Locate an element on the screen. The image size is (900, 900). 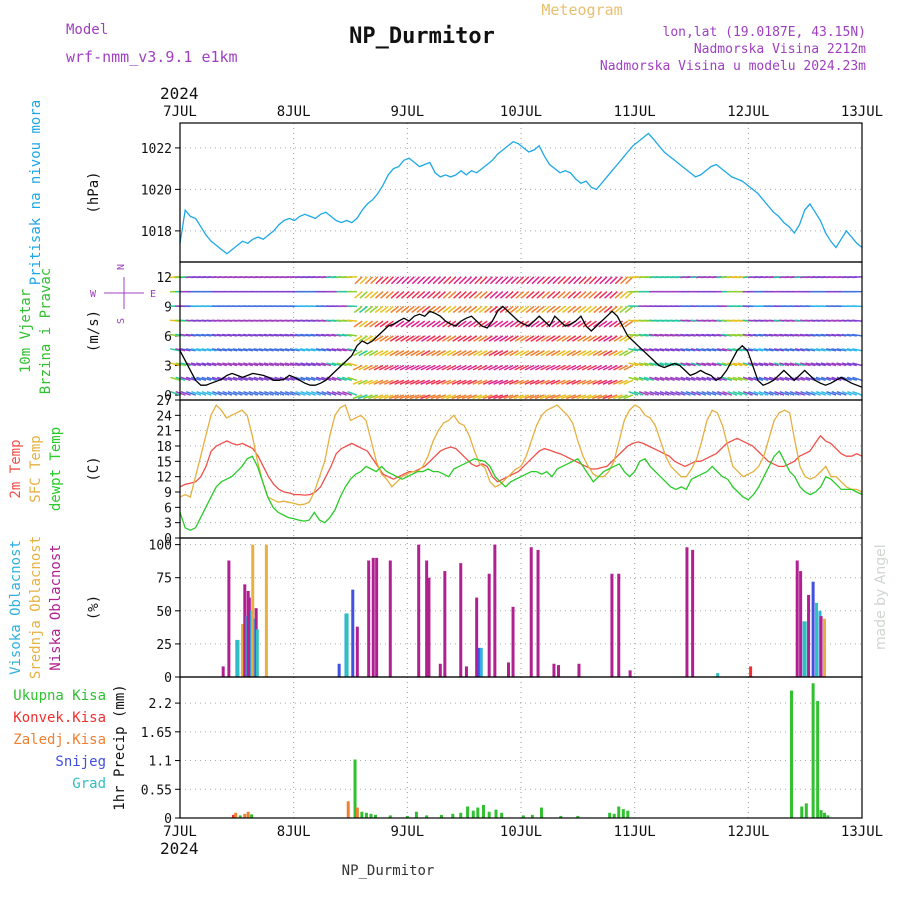
panel-label: 10m Vjetar is located at coordinates (26, 331).